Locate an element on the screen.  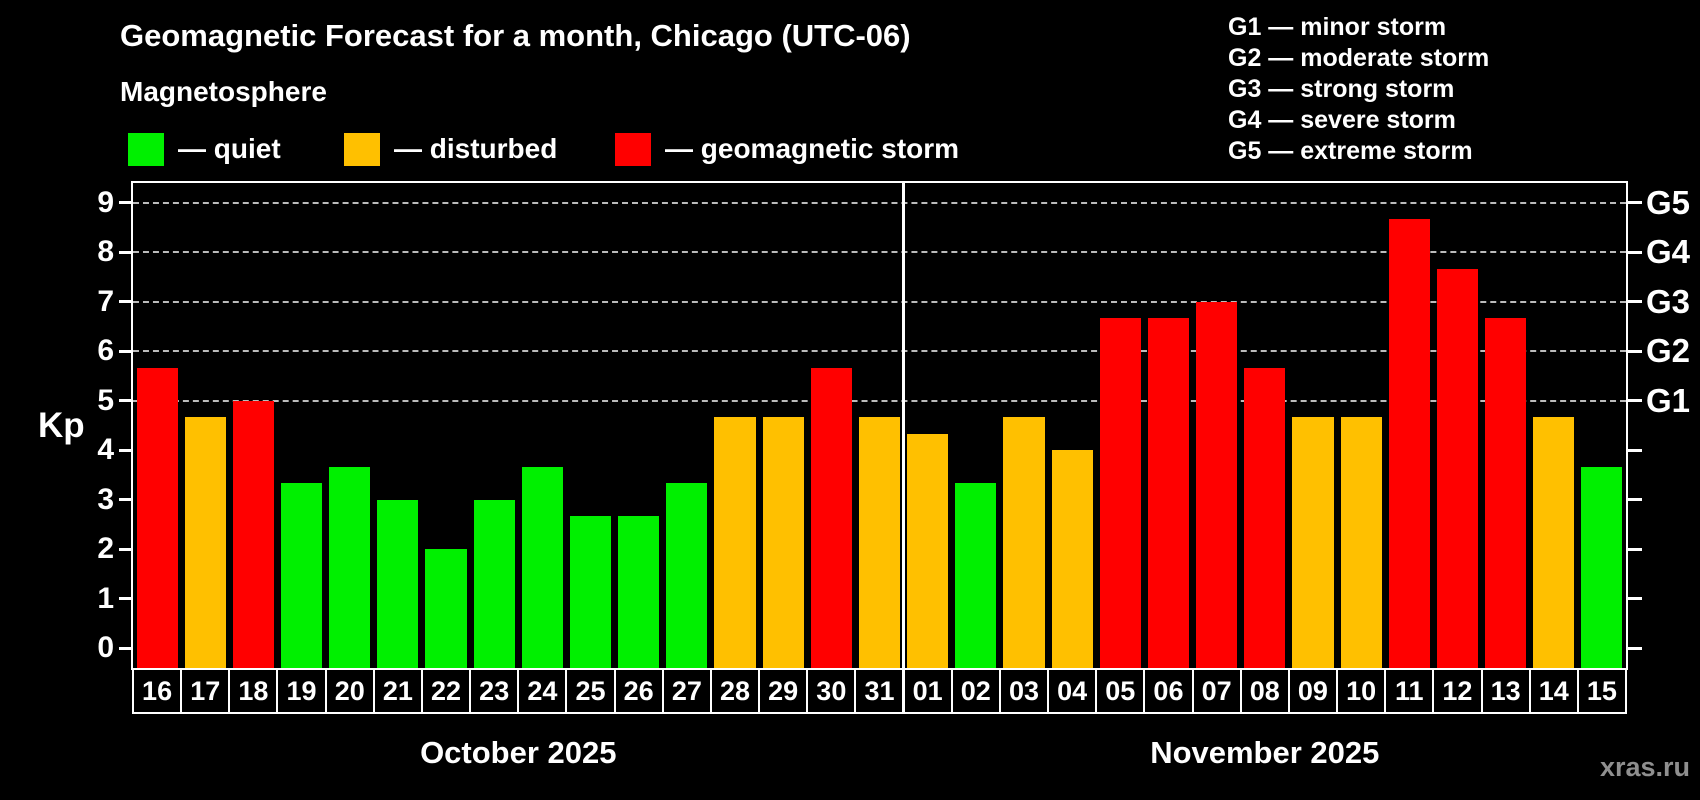
y-axis-tick-label: 7 is located at coordinates (105, 301).